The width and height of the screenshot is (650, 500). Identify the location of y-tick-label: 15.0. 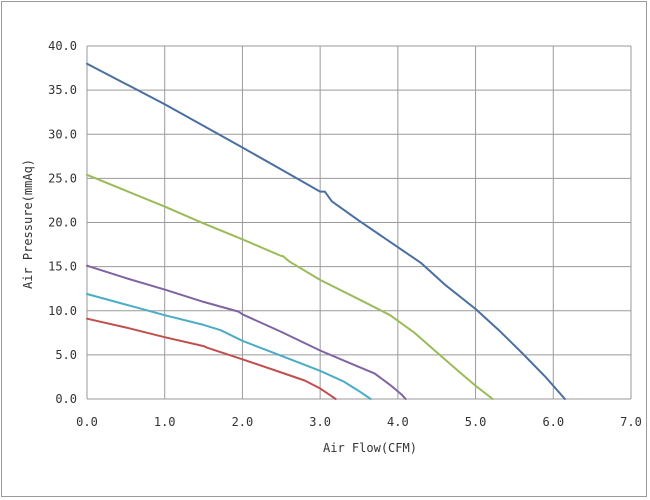
(62, 267).